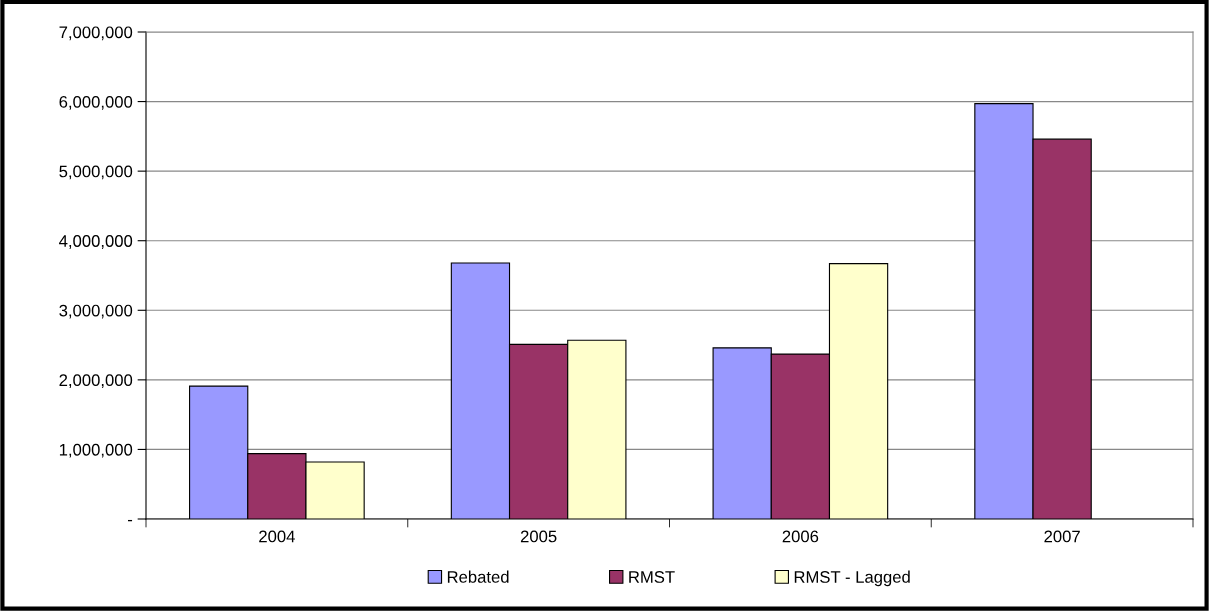 The height and width of the screenshot is (611, 1209). I want to click on x-tick-label: 2005, so click(538, 536).